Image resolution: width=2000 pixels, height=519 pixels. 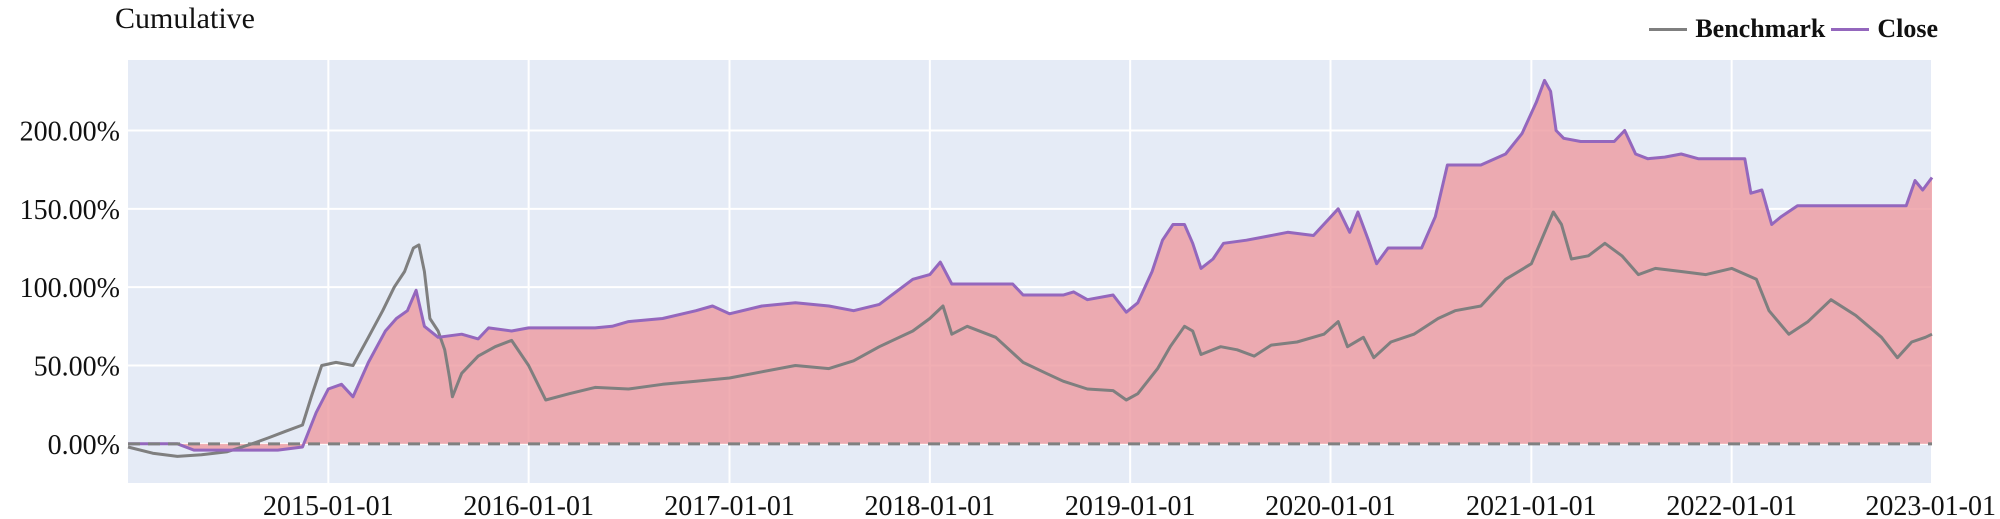 I want to click on x-tick-label-7: 2022-01-01, so click(x=1731, y=505).